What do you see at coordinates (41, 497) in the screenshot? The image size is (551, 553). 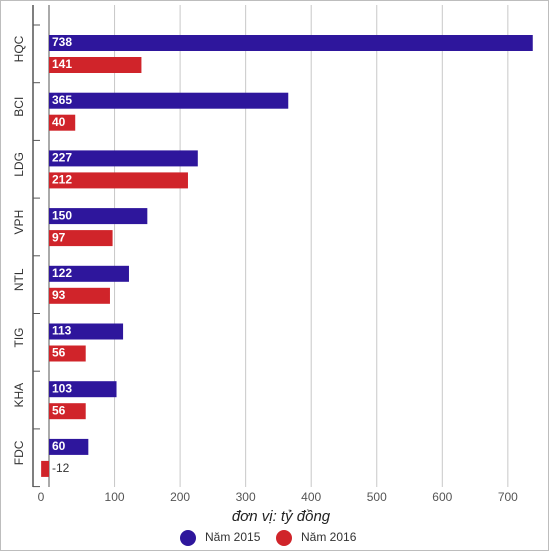 I see `x-tick-label: 0` at bounding box center [41, 497].